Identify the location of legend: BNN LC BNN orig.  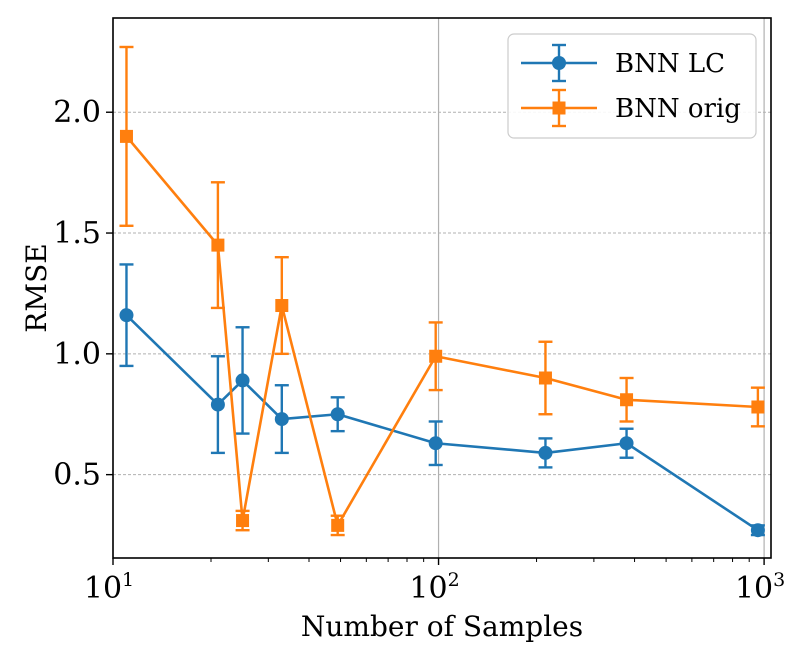
(632, 86).